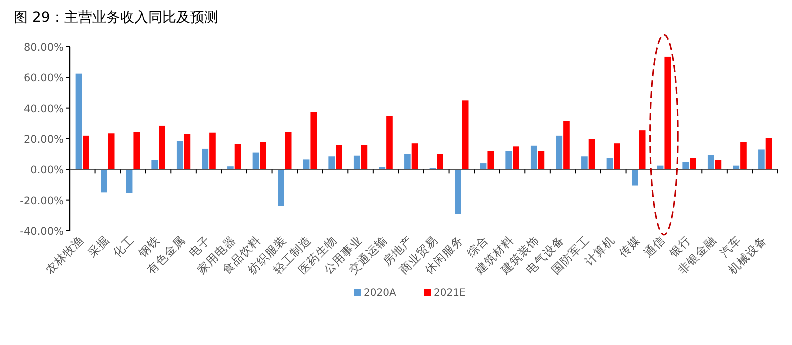  I want to click on x-tick-label: 通信, so click(654, 246).